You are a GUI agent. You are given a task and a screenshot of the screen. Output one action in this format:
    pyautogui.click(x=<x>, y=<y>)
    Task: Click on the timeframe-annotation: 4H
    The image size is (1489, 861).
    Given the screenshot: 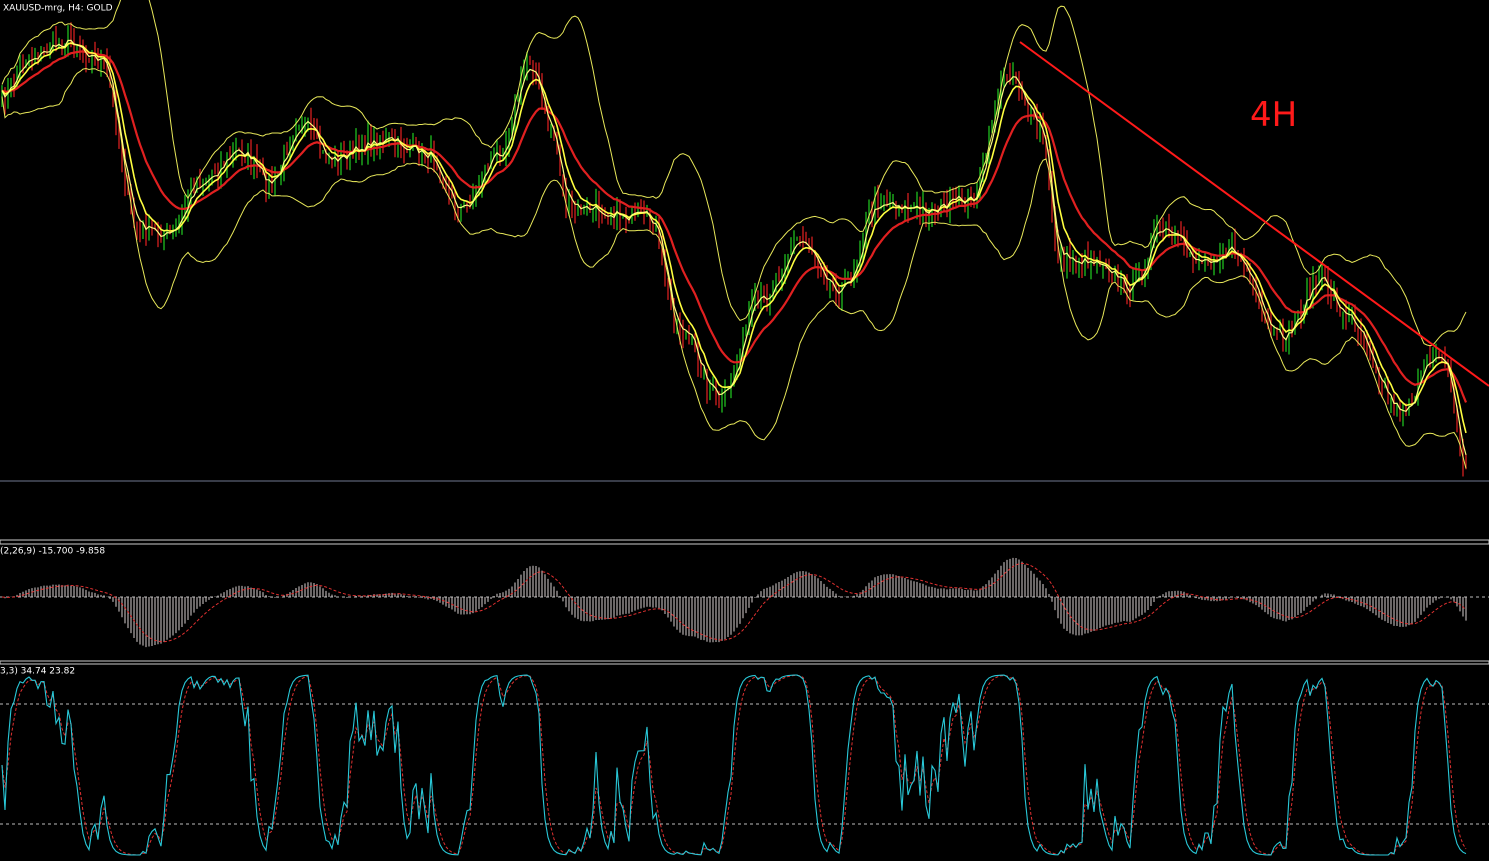 What is the action you would take?
    pyautogui.click(x=1273, y=115)
    